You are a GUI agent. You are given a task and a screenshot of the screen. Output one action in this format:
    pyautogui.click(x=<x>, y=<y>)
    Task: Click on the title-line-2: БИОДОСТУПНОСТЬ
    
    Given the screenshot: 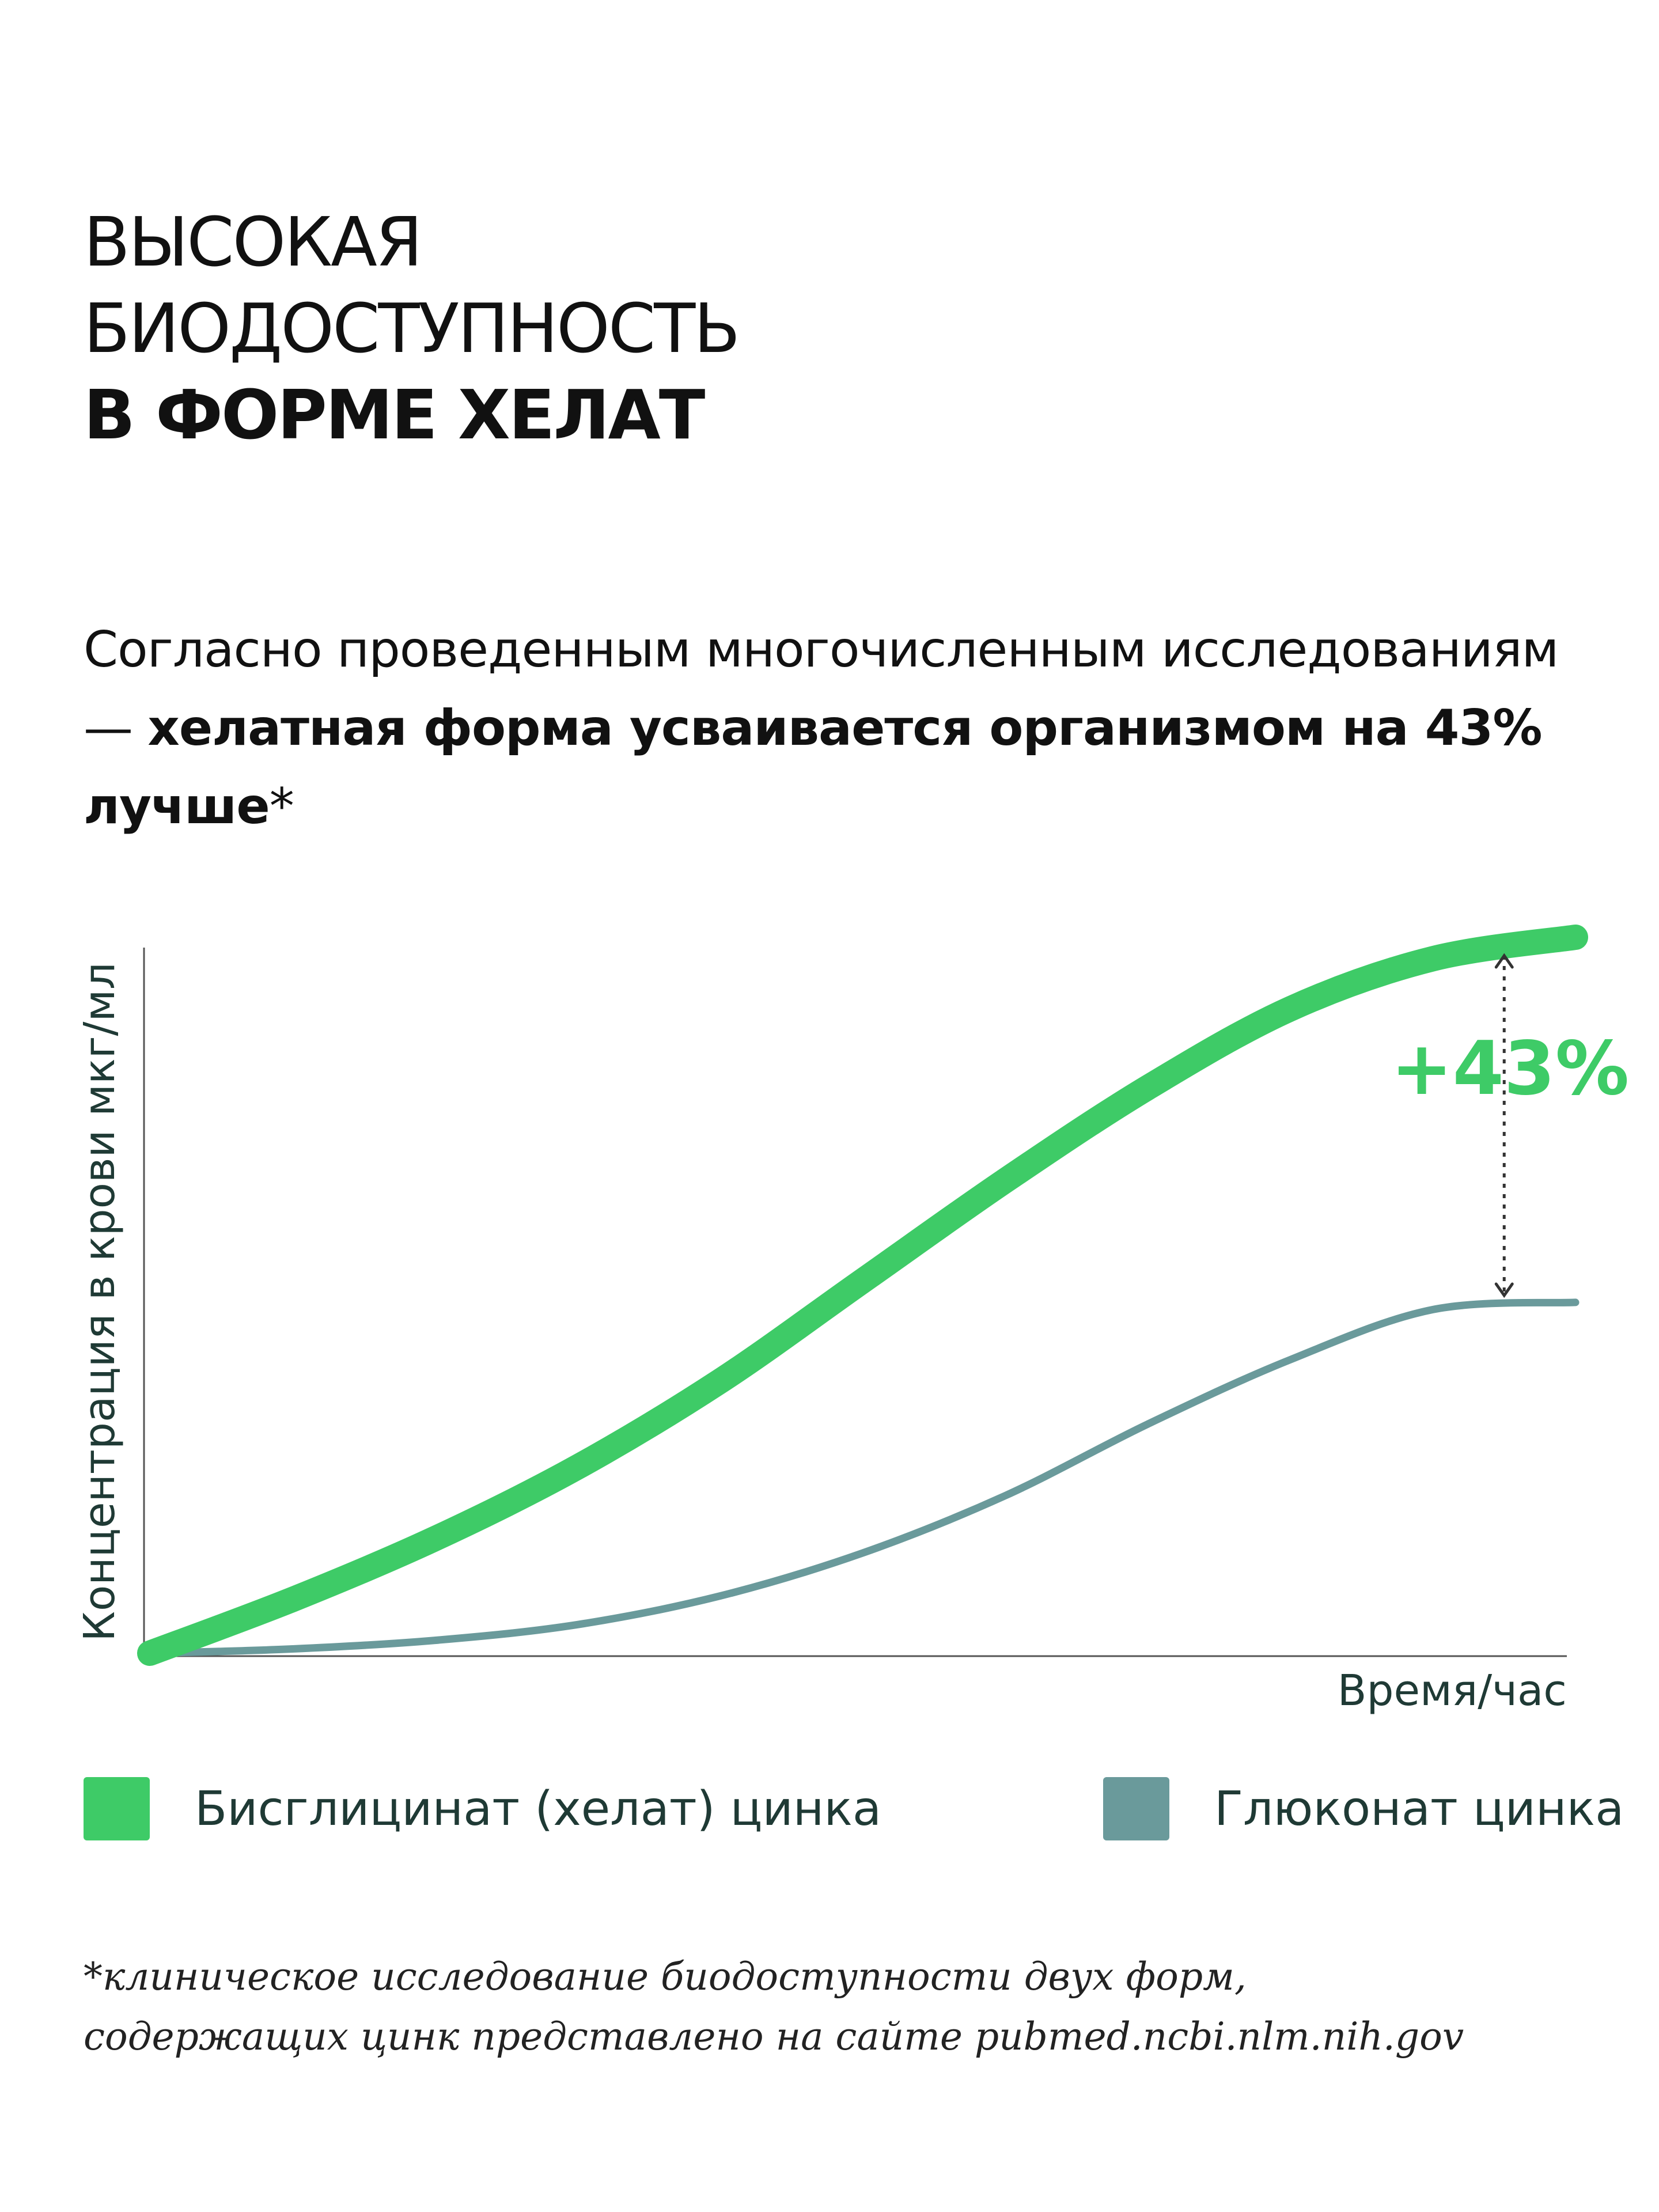 What is the action you would take?
    pyautogui.click(x=412, y=328)
    